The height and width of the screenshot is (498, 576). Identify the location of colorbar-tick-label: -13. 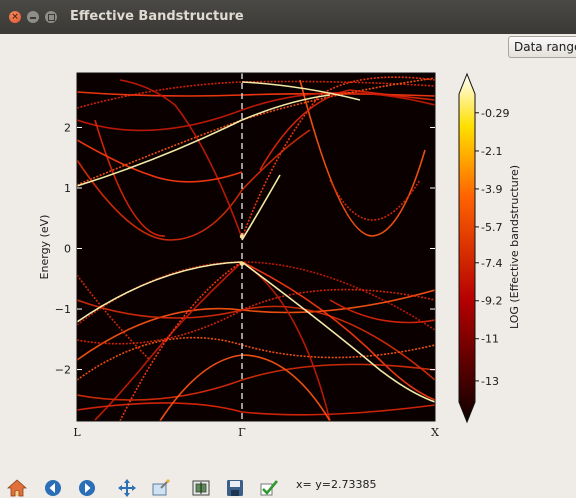
(490, 381).